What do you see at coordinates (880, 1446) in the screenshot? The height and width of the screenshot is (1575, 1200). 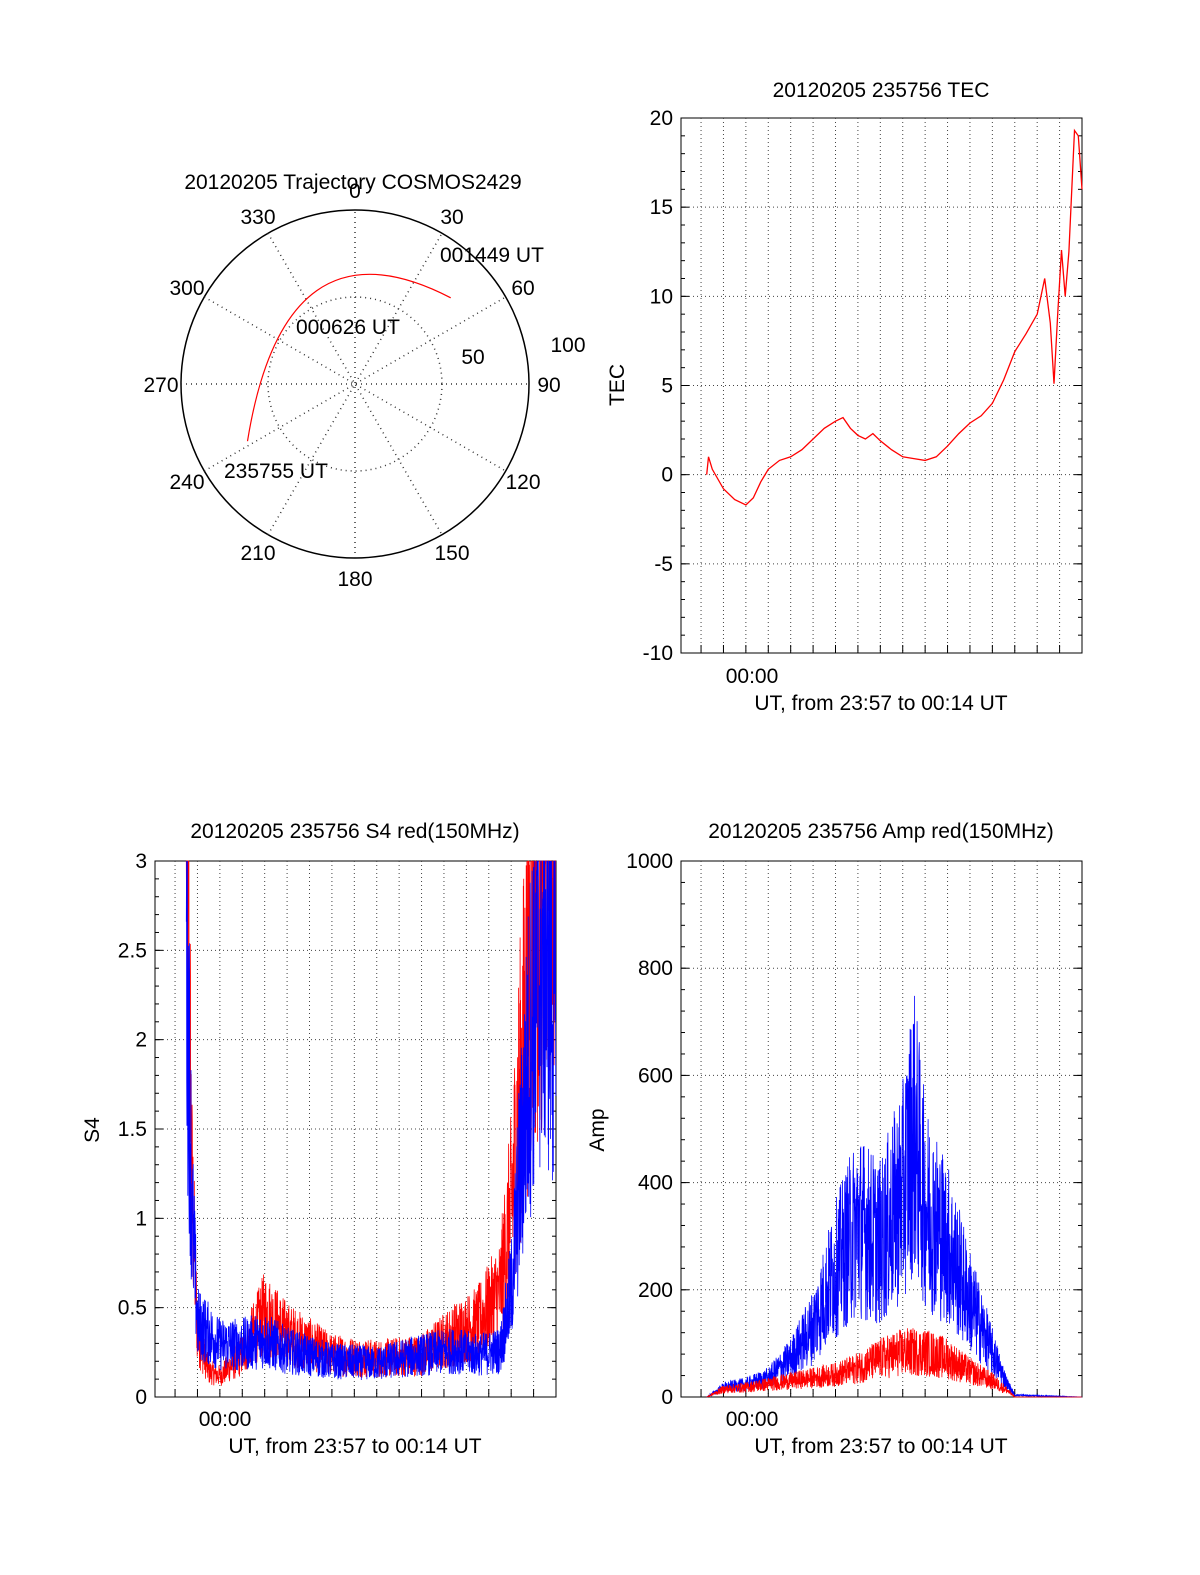 I see `amp-xlabel: UT, from 23:57 to 00:14 UT` at bounding box center [880, 1446].